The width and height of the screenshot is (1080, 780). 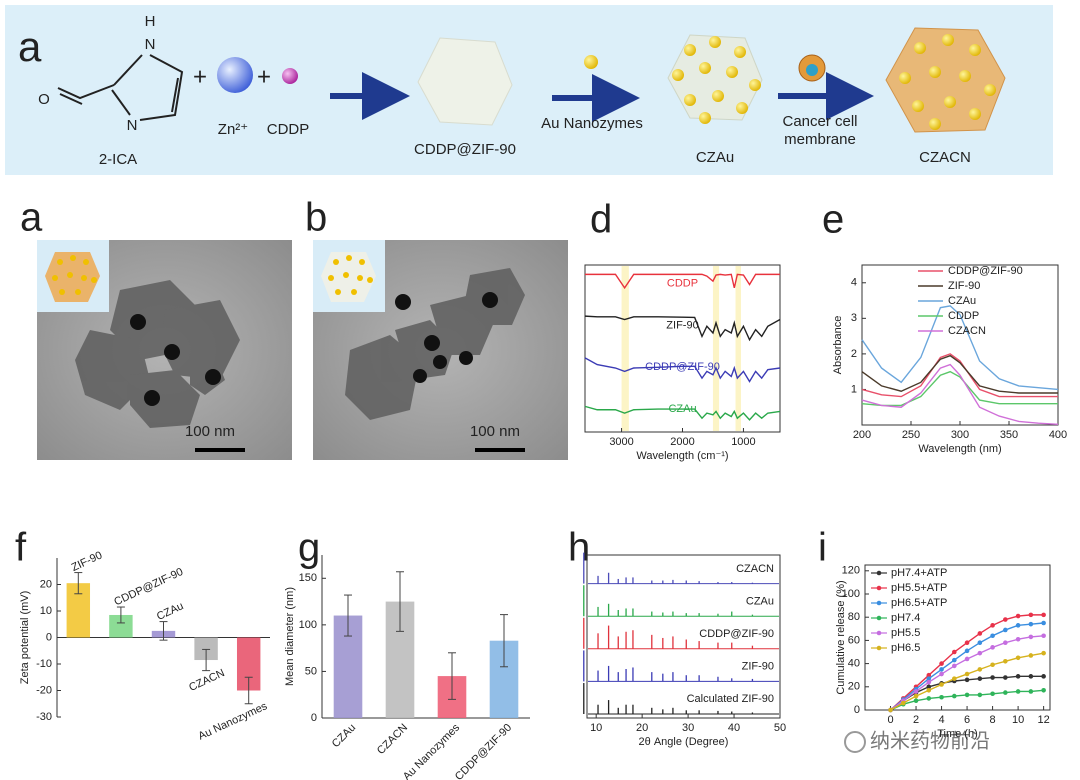 I want to click on x-tick-label: 1000, so click(x=743, y=442).